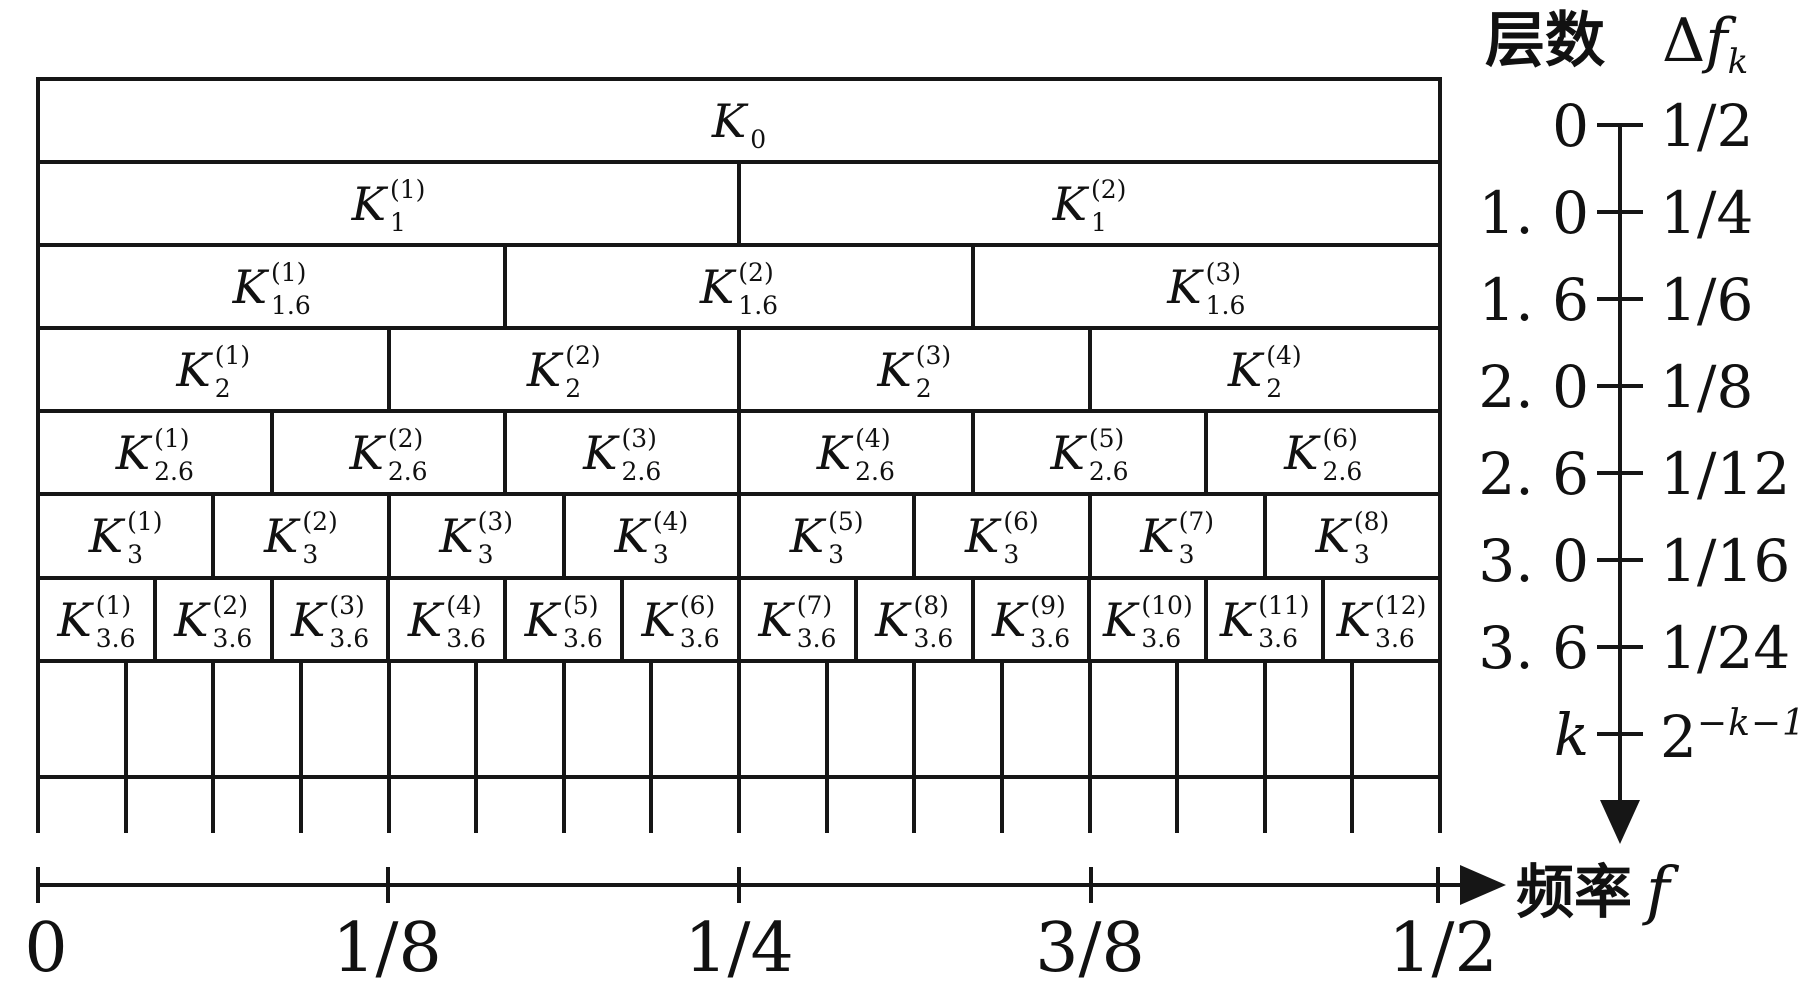 The height and width of the screenshot is (987, 1819). Describe the element at coordinates (1090, 948) in the screenshot. I see `frequency-tick-label: 3/8` at that location.